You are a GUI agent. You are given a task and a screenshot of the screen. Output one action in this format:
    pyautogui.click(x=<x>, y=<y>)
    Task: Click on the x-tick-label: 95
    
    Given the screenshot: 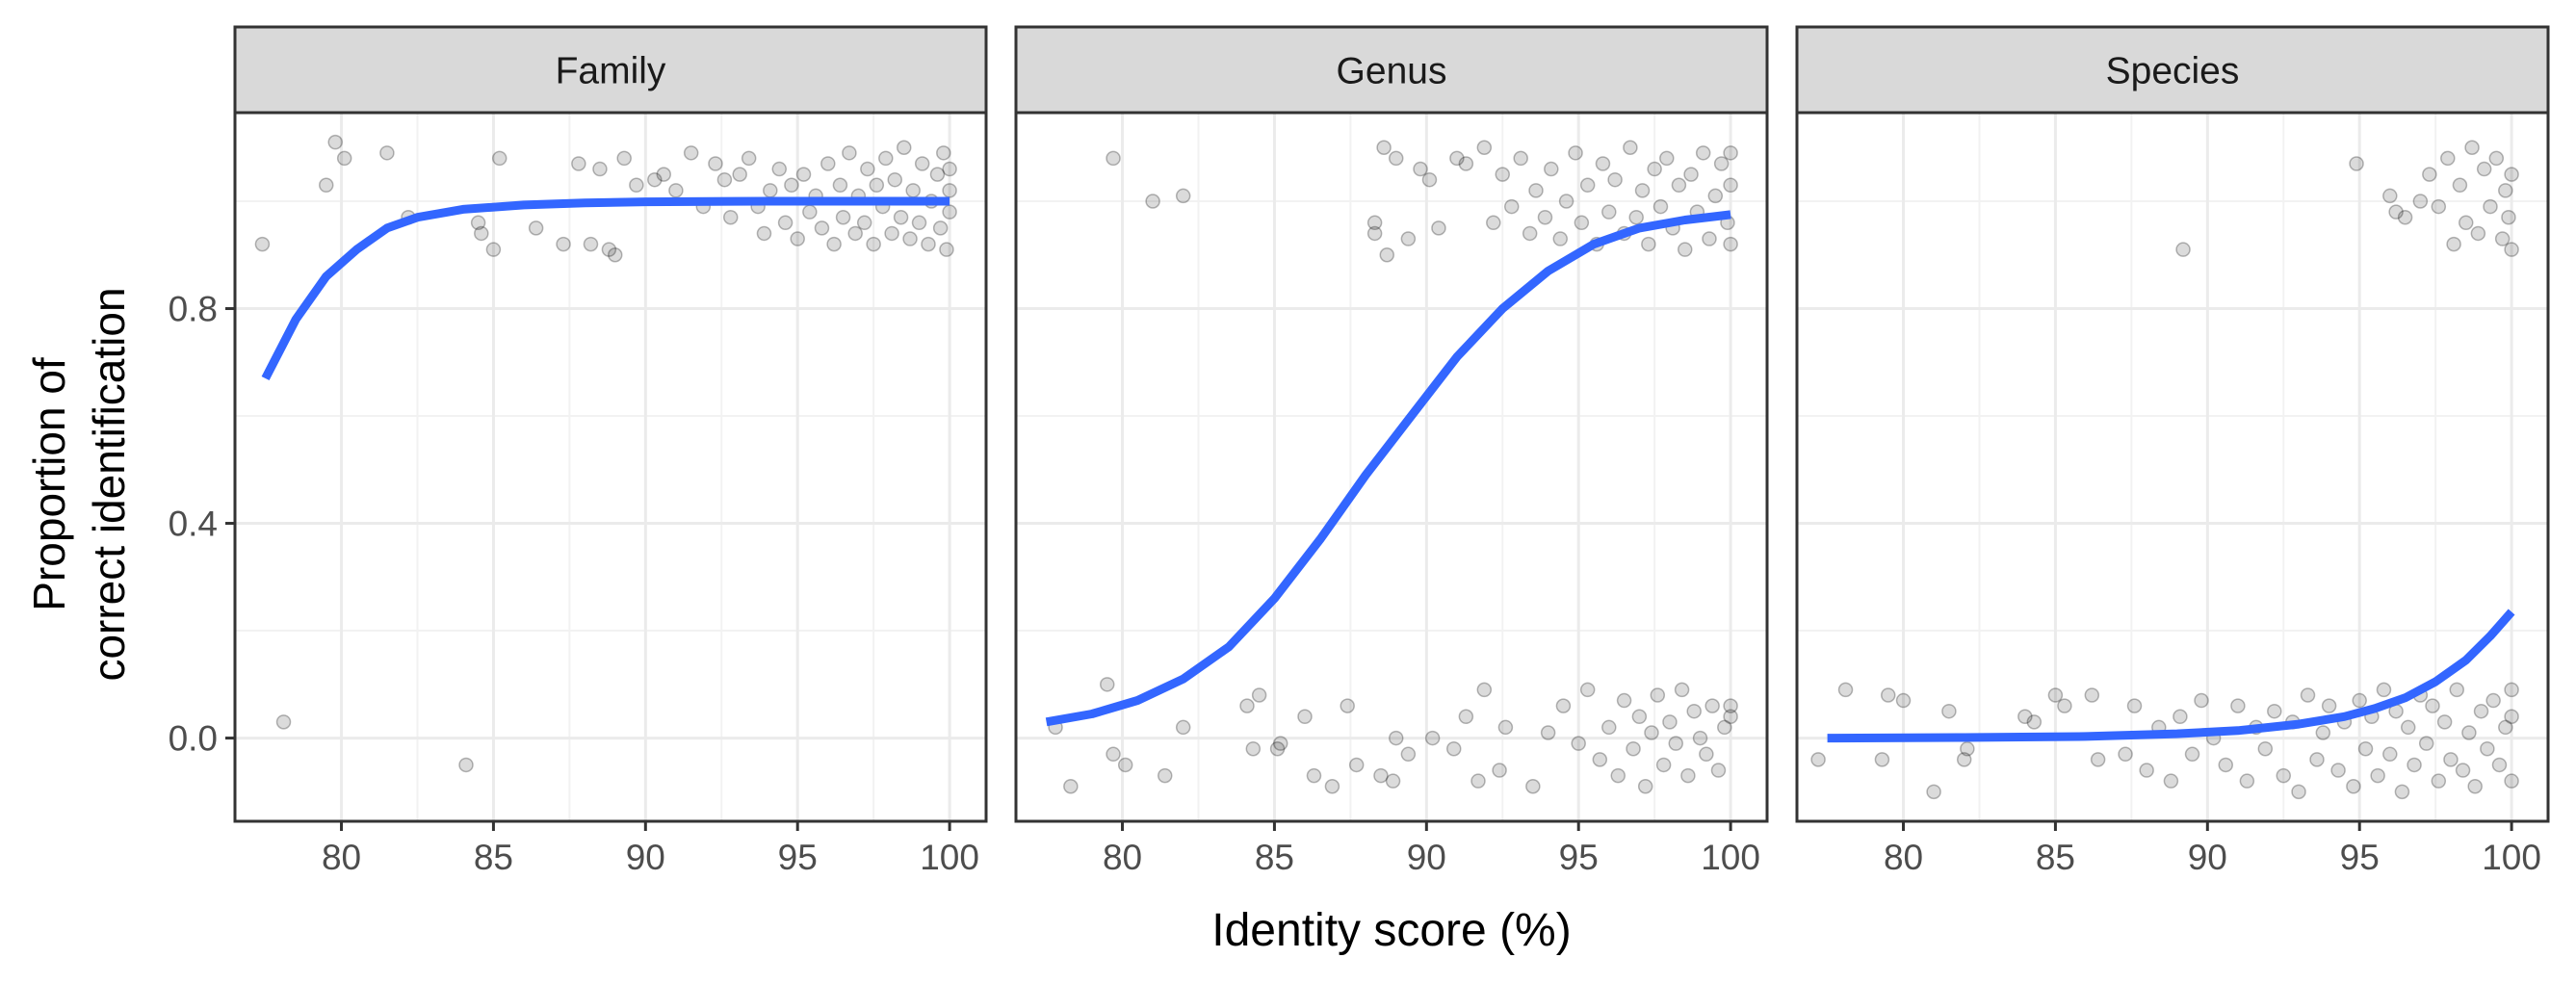 What is the action you would take?
    pyautogui.click(x=798, y=857)
    